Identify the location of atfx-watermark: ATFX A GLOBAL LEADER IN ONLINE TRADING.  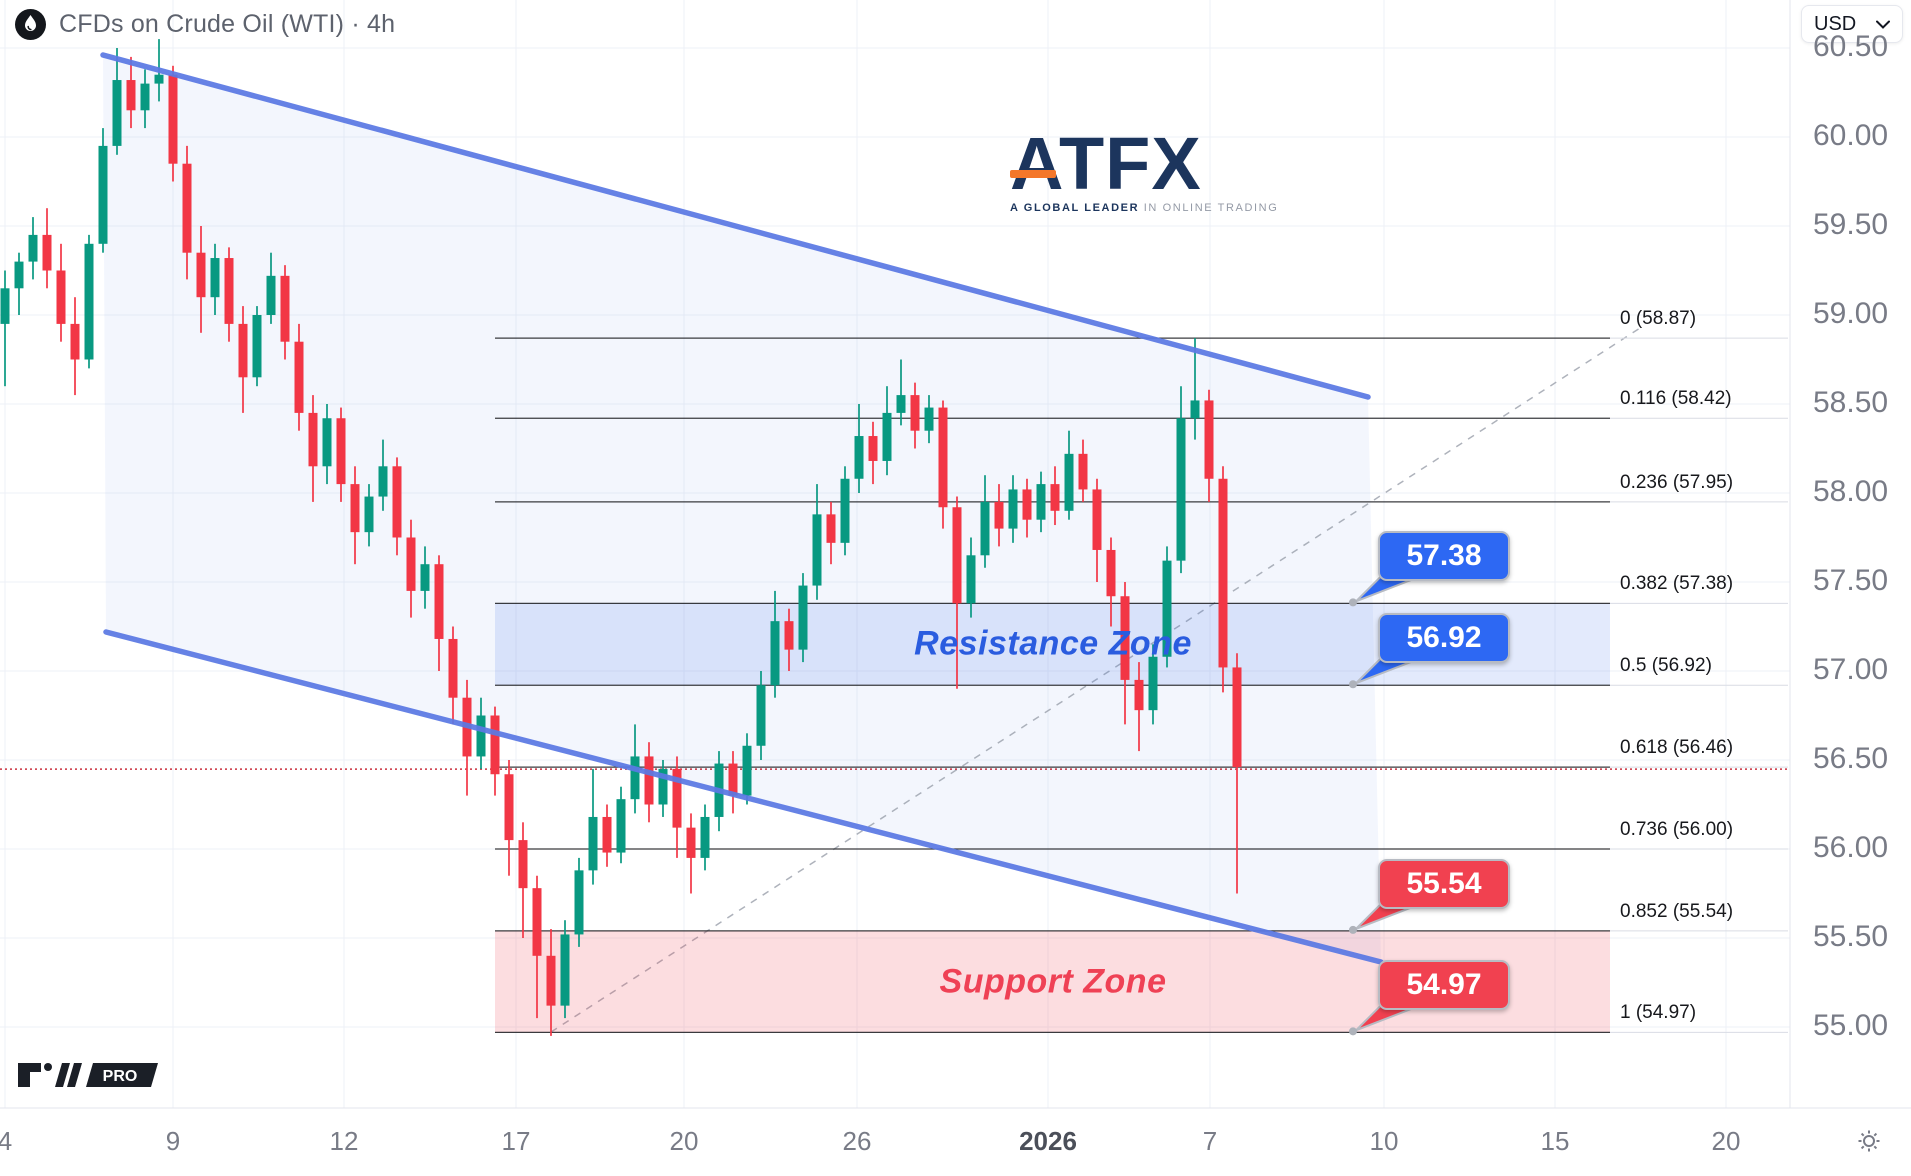
(1144, 168).